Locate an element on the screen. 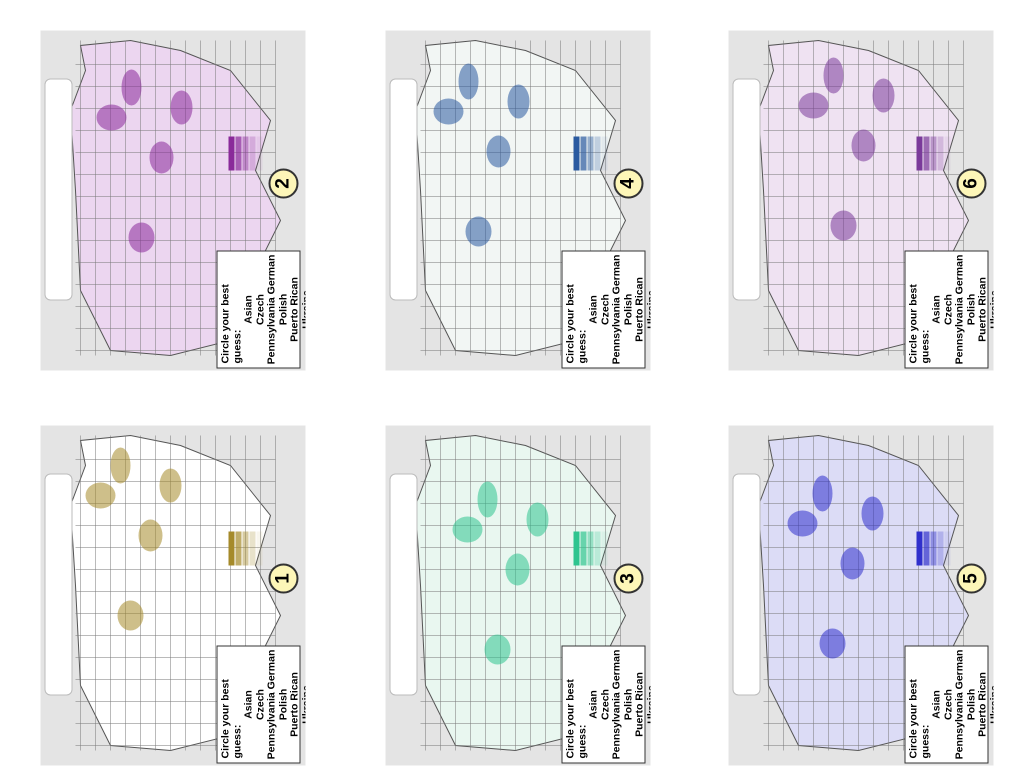  panel-number: 6 is located at coordinates (971, 183).